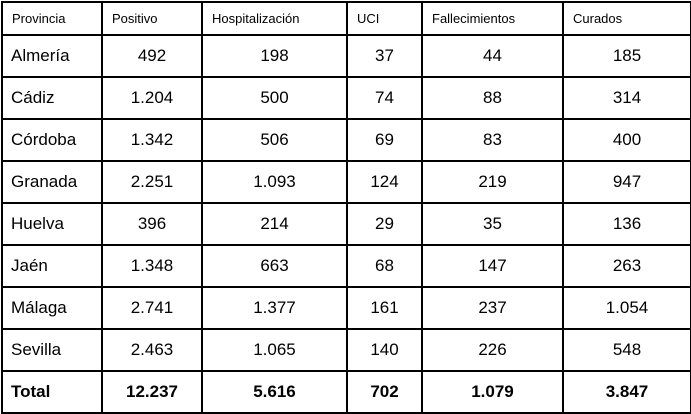 This screenshot has width=691, height=414. Describe the element at coordinates (626, 182) in the screenshot. I see `table-cell: 947` at that location.